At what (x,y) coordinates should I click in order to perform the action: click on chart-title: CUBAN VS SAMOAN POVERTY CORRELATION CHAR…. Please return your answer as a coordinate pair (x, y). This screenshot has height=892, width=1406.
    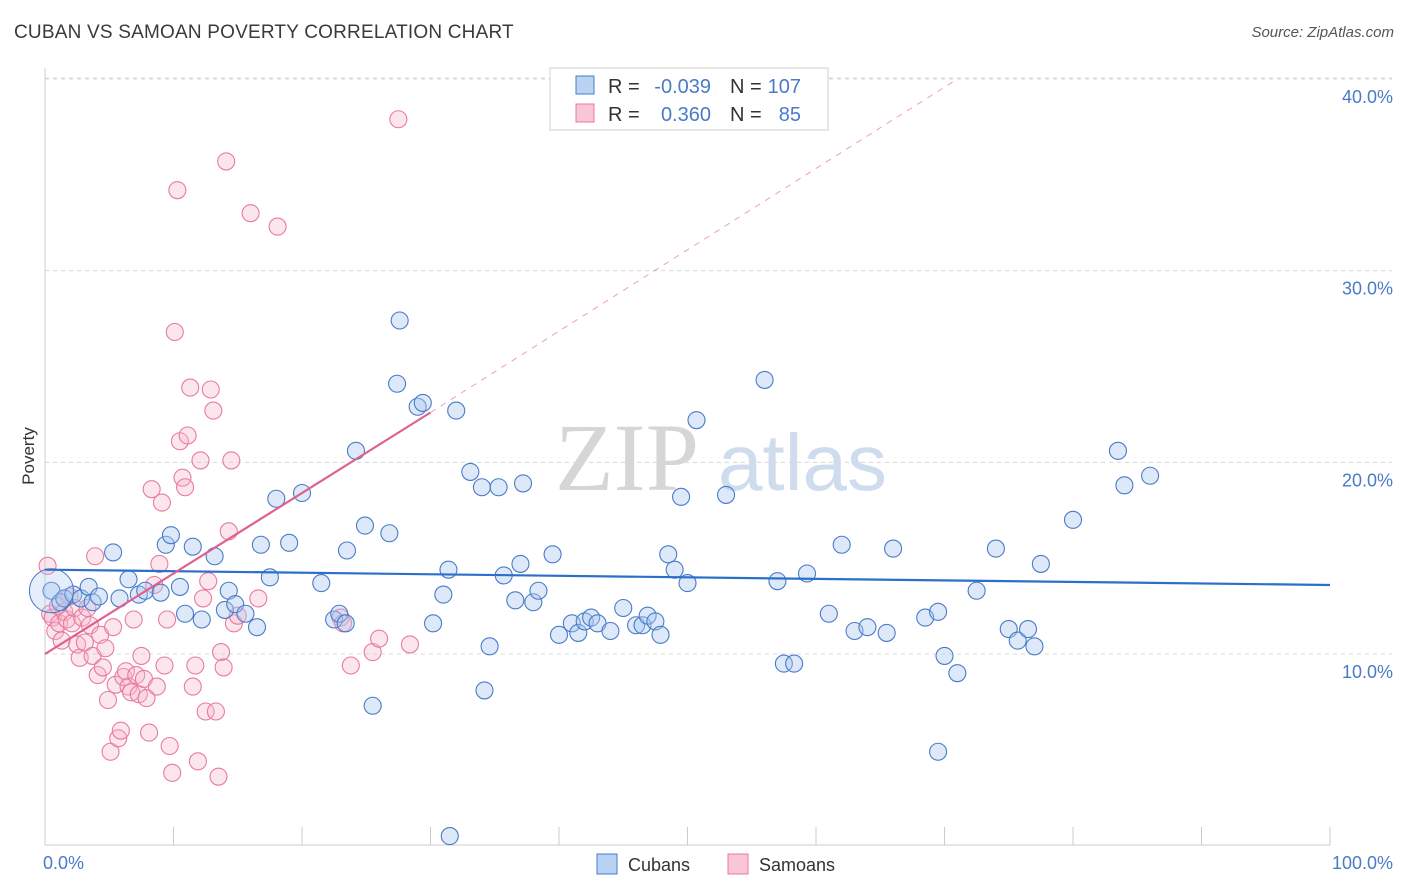
    Looking at the image, I should click on (264, 32).